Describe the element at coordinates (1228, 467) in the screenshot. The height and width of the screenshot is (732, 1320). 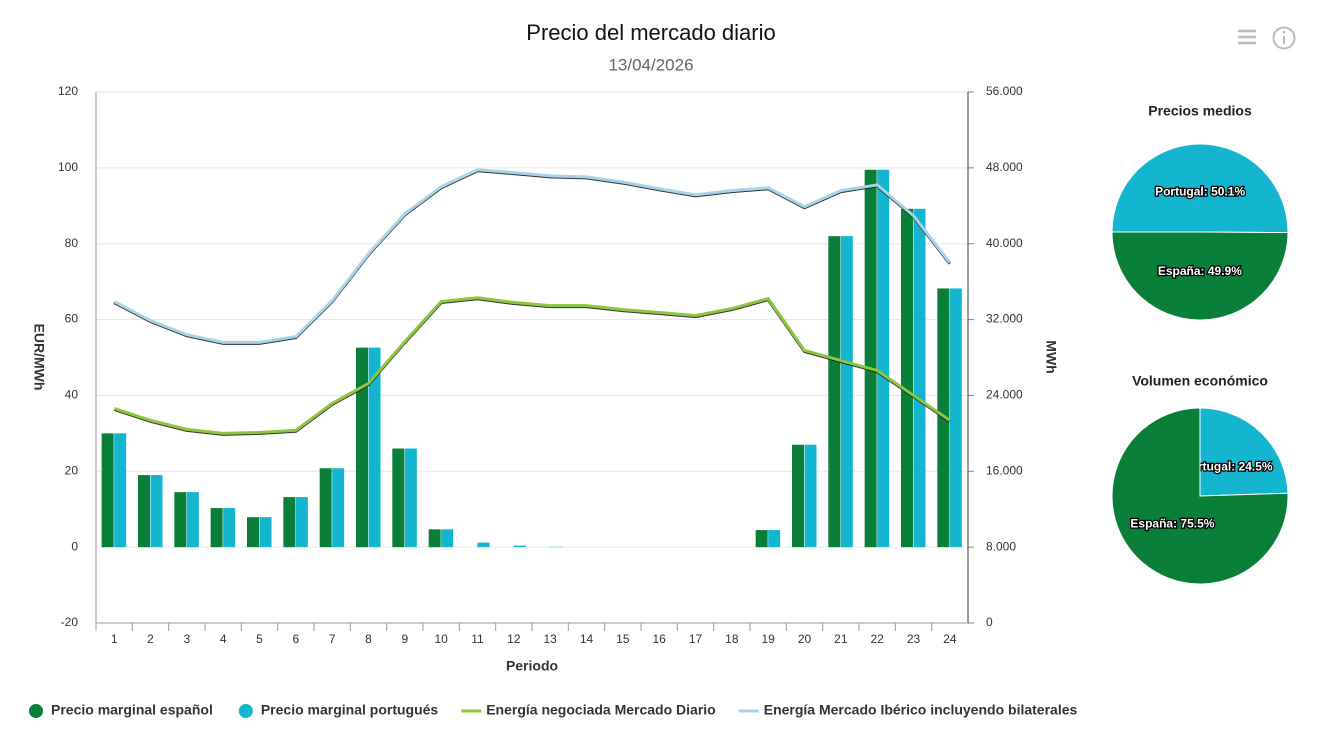
I see `pie-label: Portugal: 24.5%` at that location.